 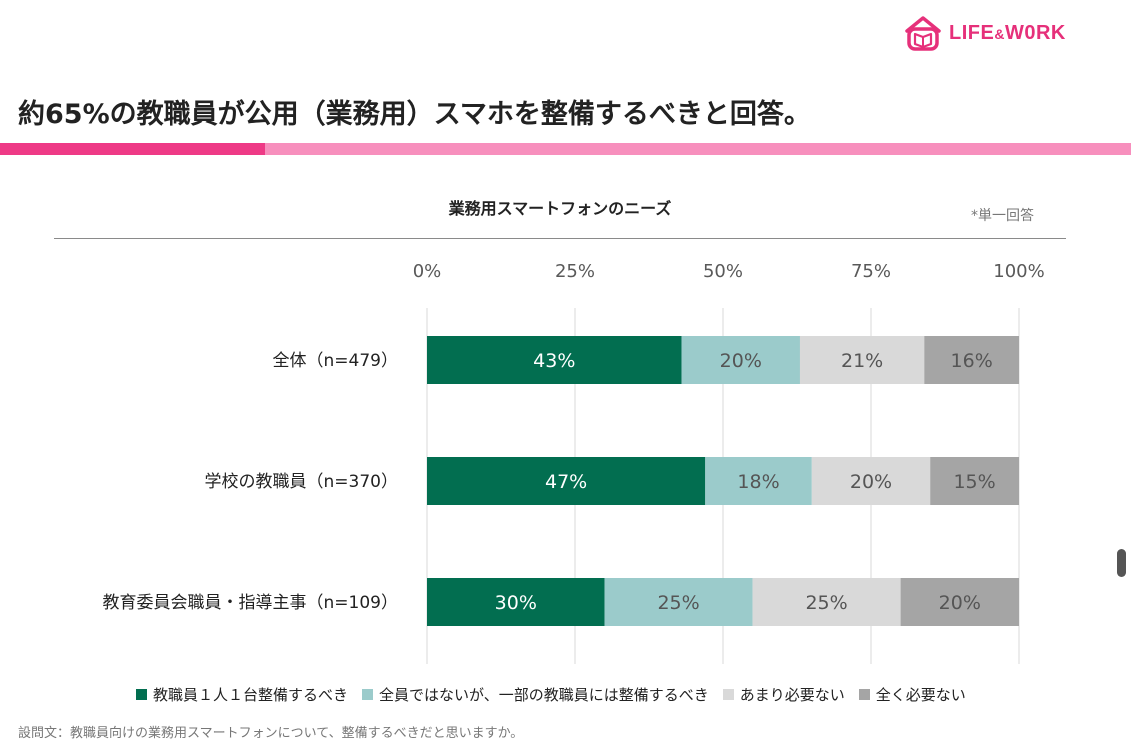 What do you see at coordinates (698, 149) in the screenshot?
I see `accent-band-light` at bounding box center [698, 149].